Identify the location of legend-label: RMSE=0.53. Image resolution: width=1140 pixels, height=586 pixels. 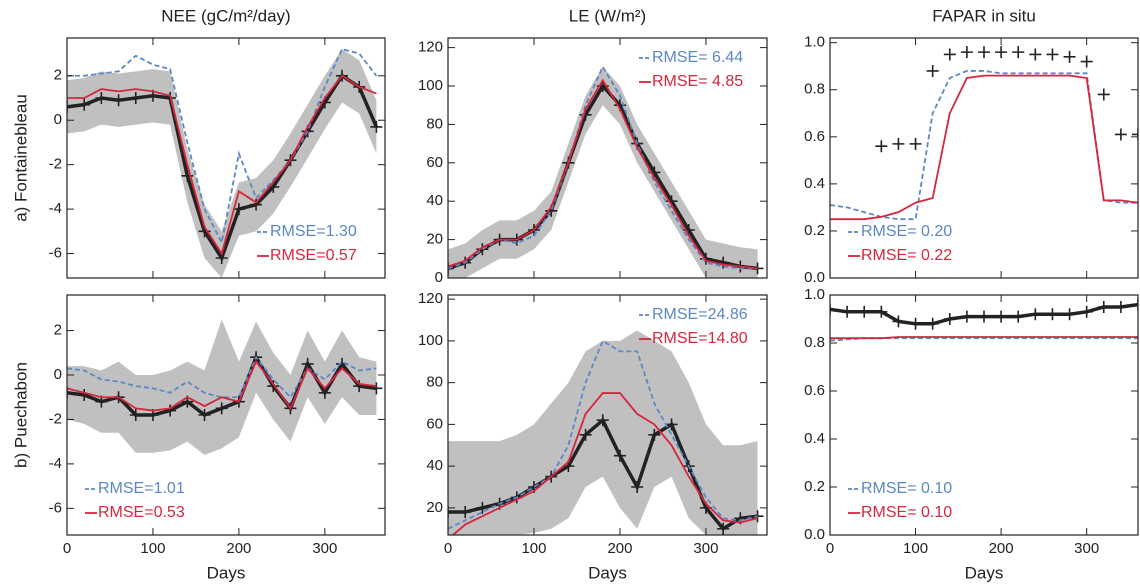
(141, 512).